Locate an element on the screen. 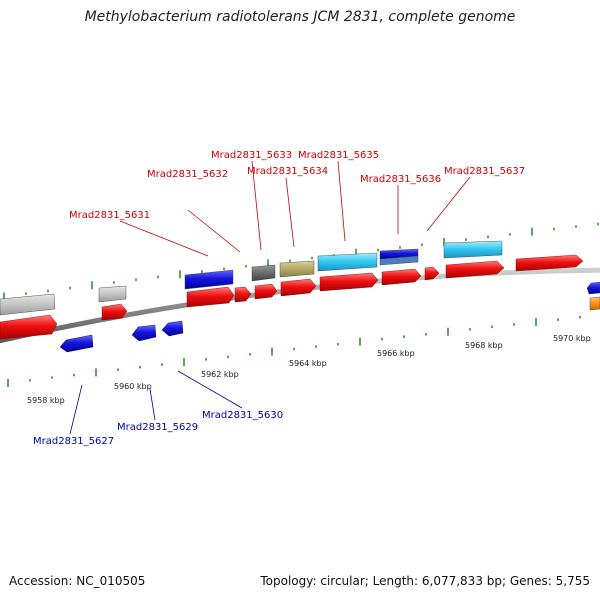 The height and width of the screenshot is (600, 600). gene-label: Mrad2831_5629 is located at coordinates (157, 427).